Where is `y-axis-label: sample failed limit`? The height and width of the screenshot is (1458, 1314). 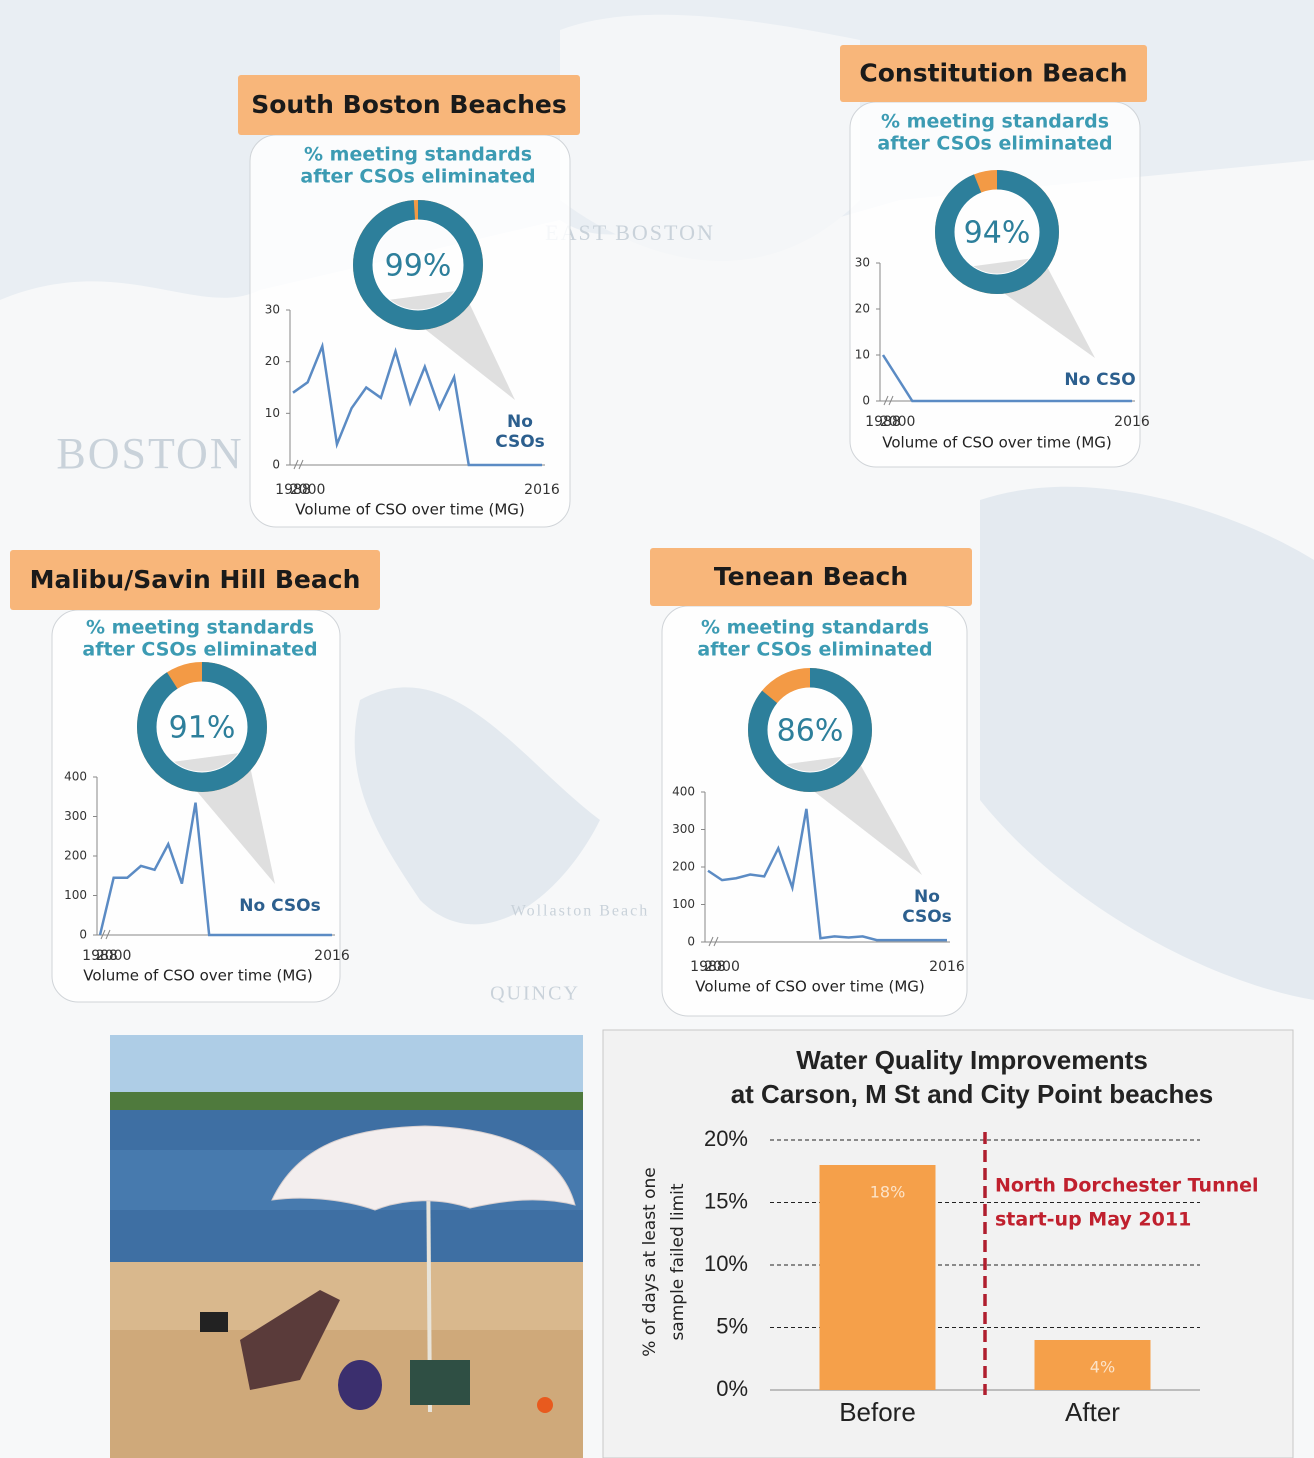
y-axis-label: sample failed limit is located at coordinates (678, 1261).